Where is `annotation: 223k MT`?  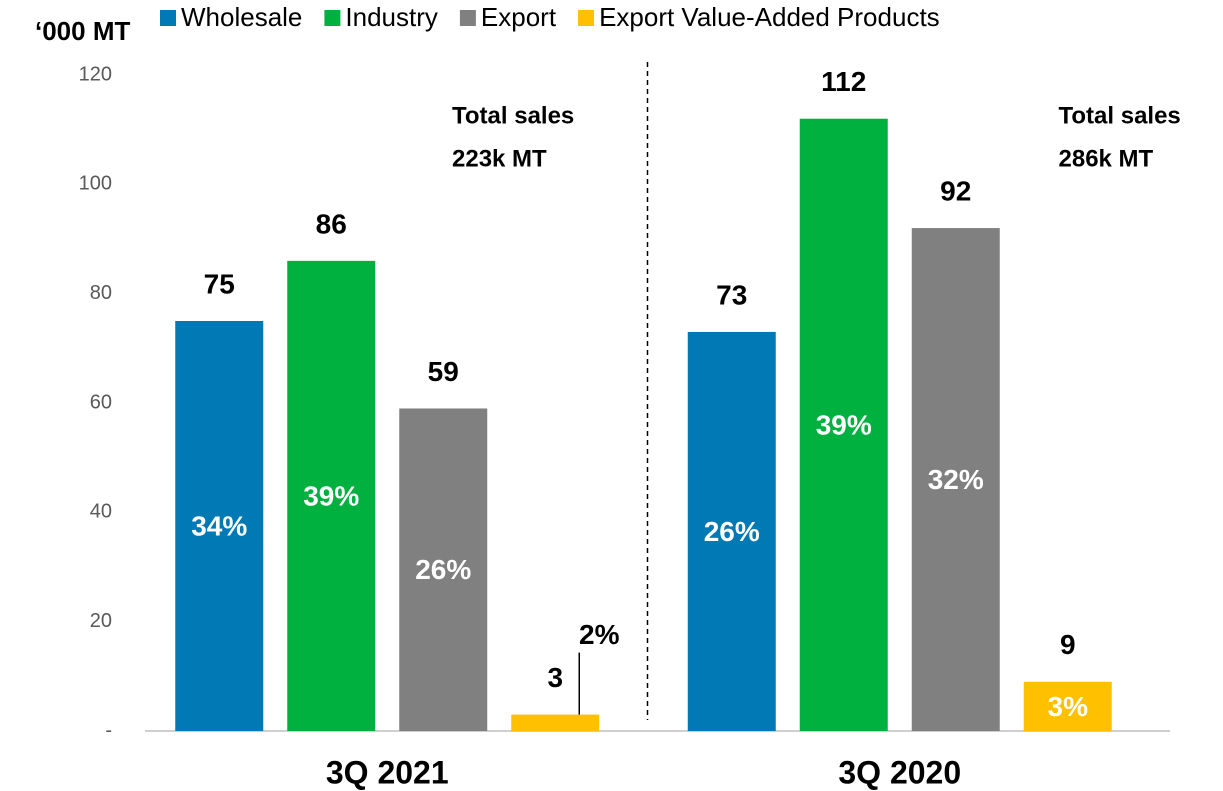 annotation: 223k MT is located at coordinates (499, 158).